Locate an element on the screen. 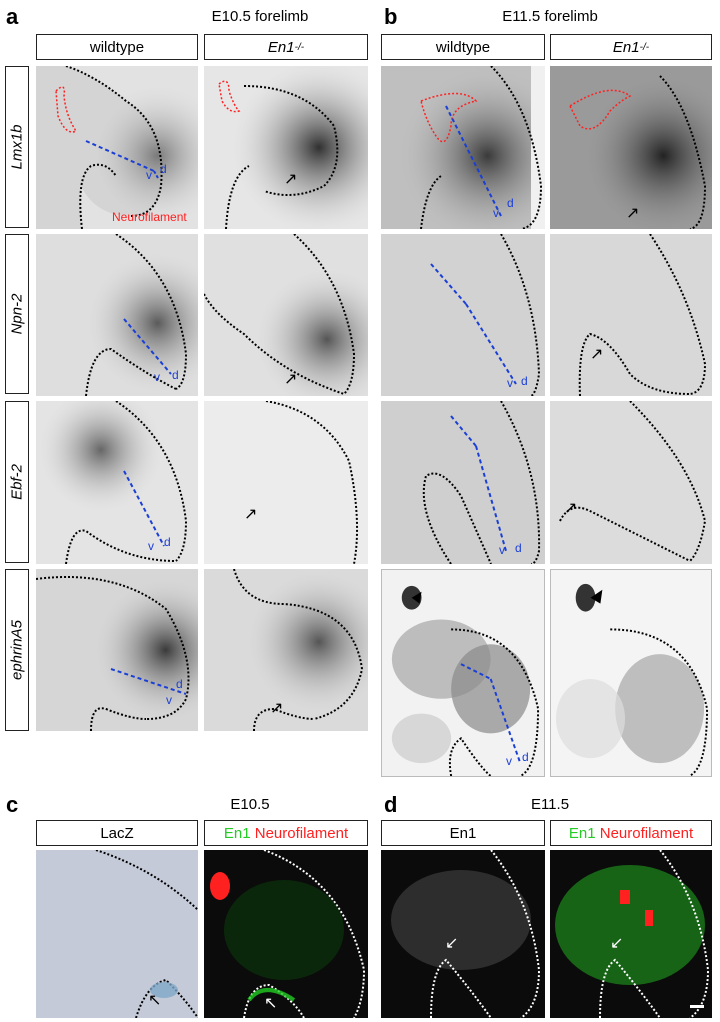 This screenshot has height=1022, width=720. col-header-a-en1: En1 -/- is located at coordinates (286, 47).